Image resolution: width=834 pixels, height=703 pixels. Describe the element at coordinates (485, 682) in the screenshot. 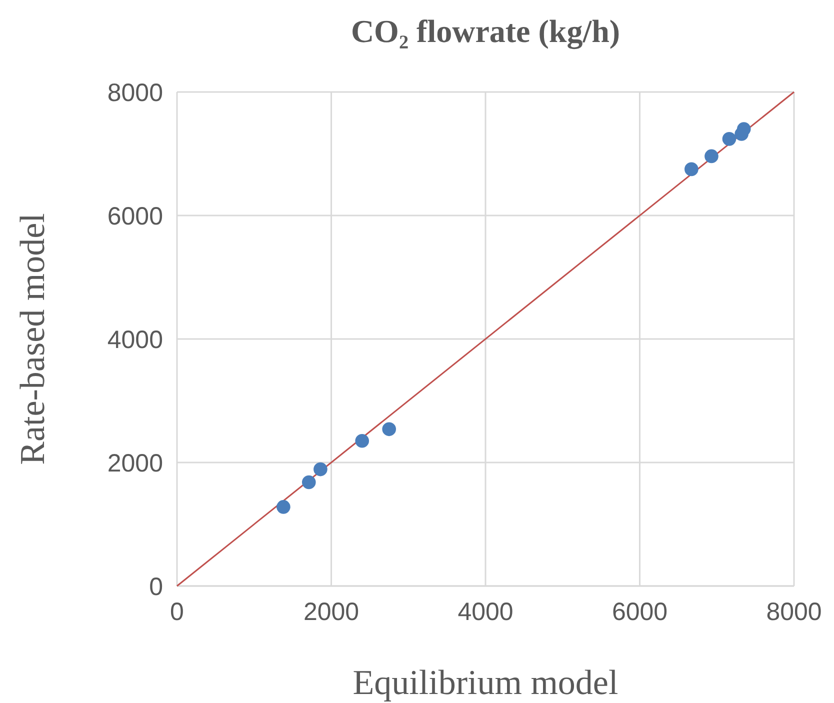

I see `x-axis-title: Equilibrium model` at that location.